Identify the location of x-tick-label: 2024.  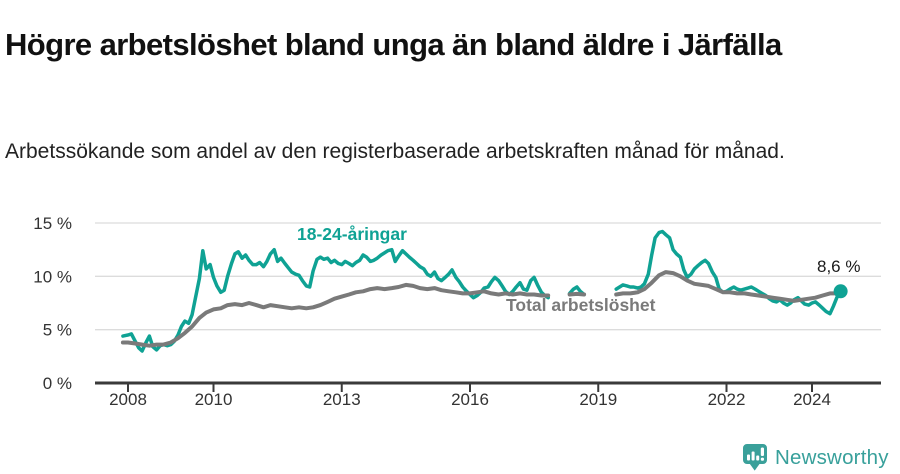
(812, 399).